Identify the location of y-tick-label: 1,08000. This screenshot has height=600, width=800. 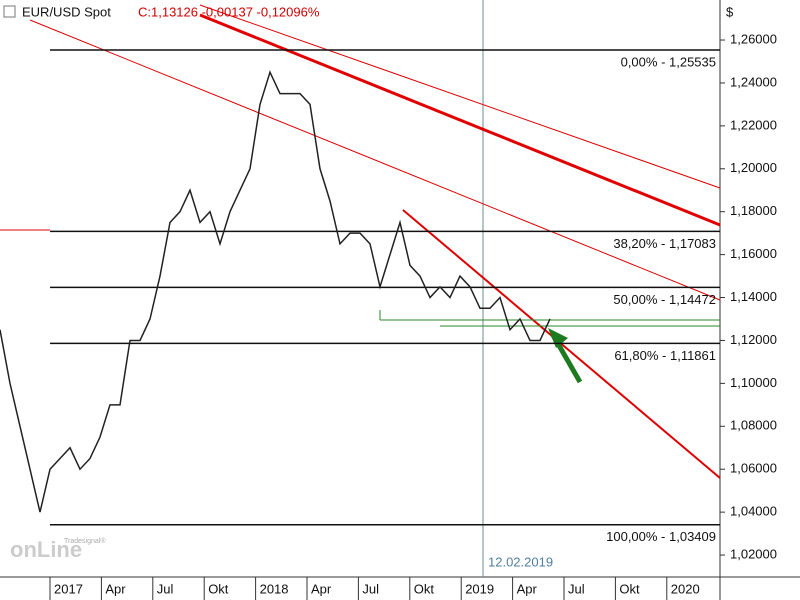
(753, 425).